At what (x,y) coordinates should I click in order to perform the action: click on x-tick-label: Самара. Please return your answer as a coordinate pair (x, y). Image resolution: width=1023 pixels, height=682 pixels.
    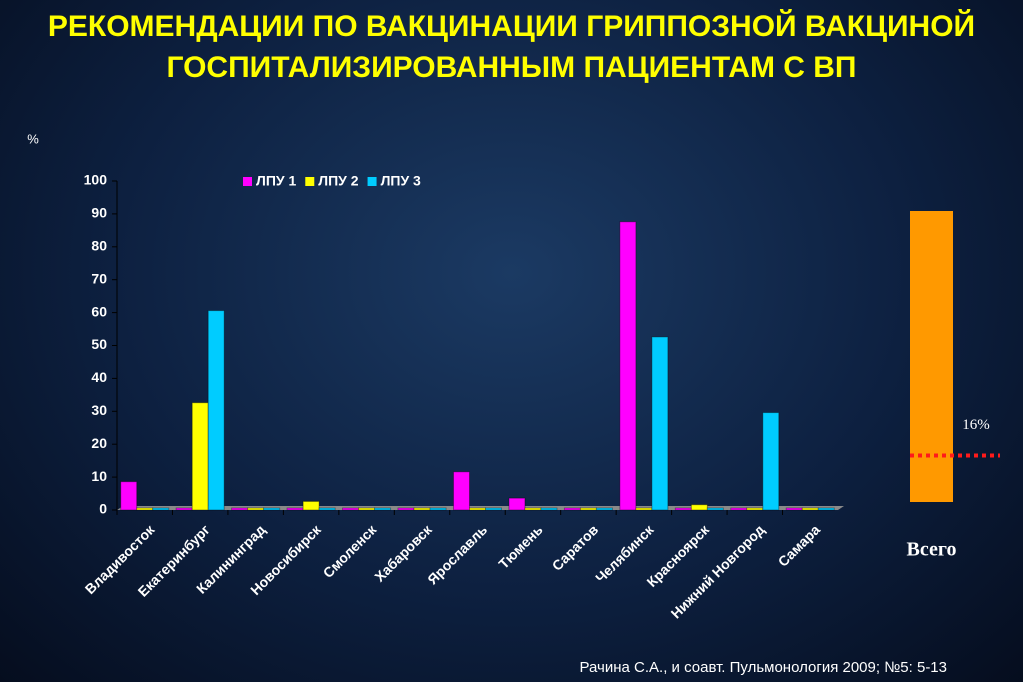
    Looking at the image, I should click on (799, 545).